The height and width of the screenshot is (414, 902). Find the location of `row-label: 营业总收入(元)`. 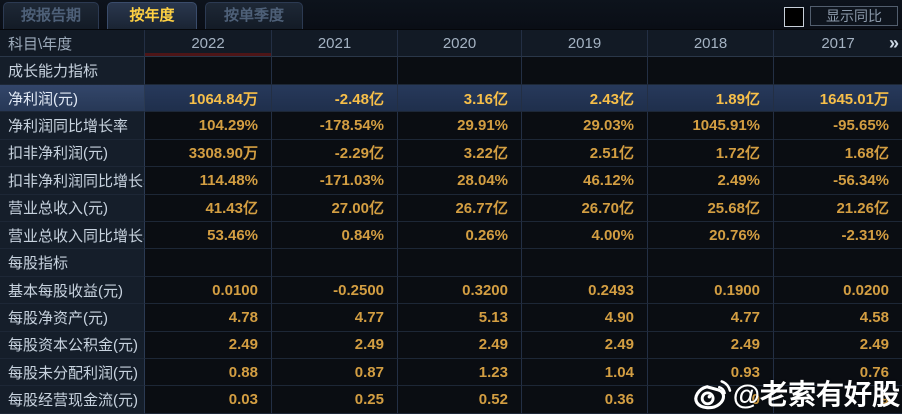

row-label: 营业总收入(元) is located at coordinates (72, 208).